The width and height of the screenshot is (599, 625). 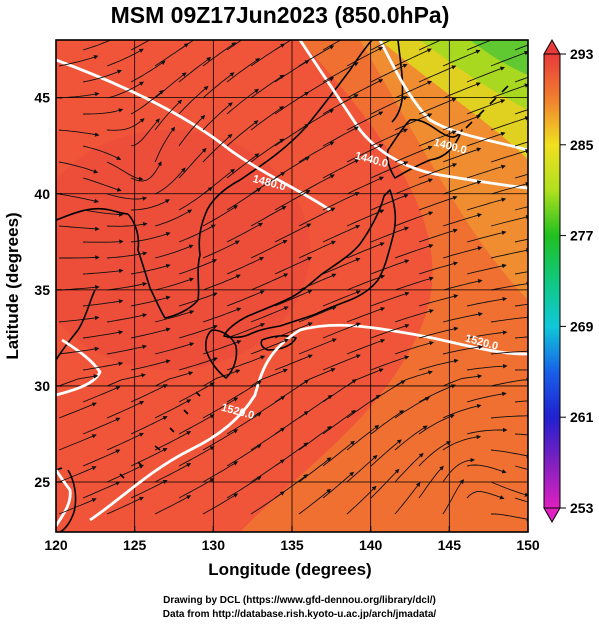 I want to click on coastline-ryukyu, so click(x=160, y=435).